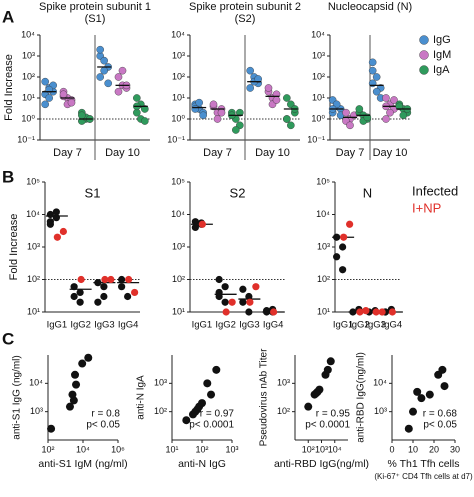 The height and width of the screenshot is (497, 474). I want to click on x-tick-label: 10³, so click(321, 449).